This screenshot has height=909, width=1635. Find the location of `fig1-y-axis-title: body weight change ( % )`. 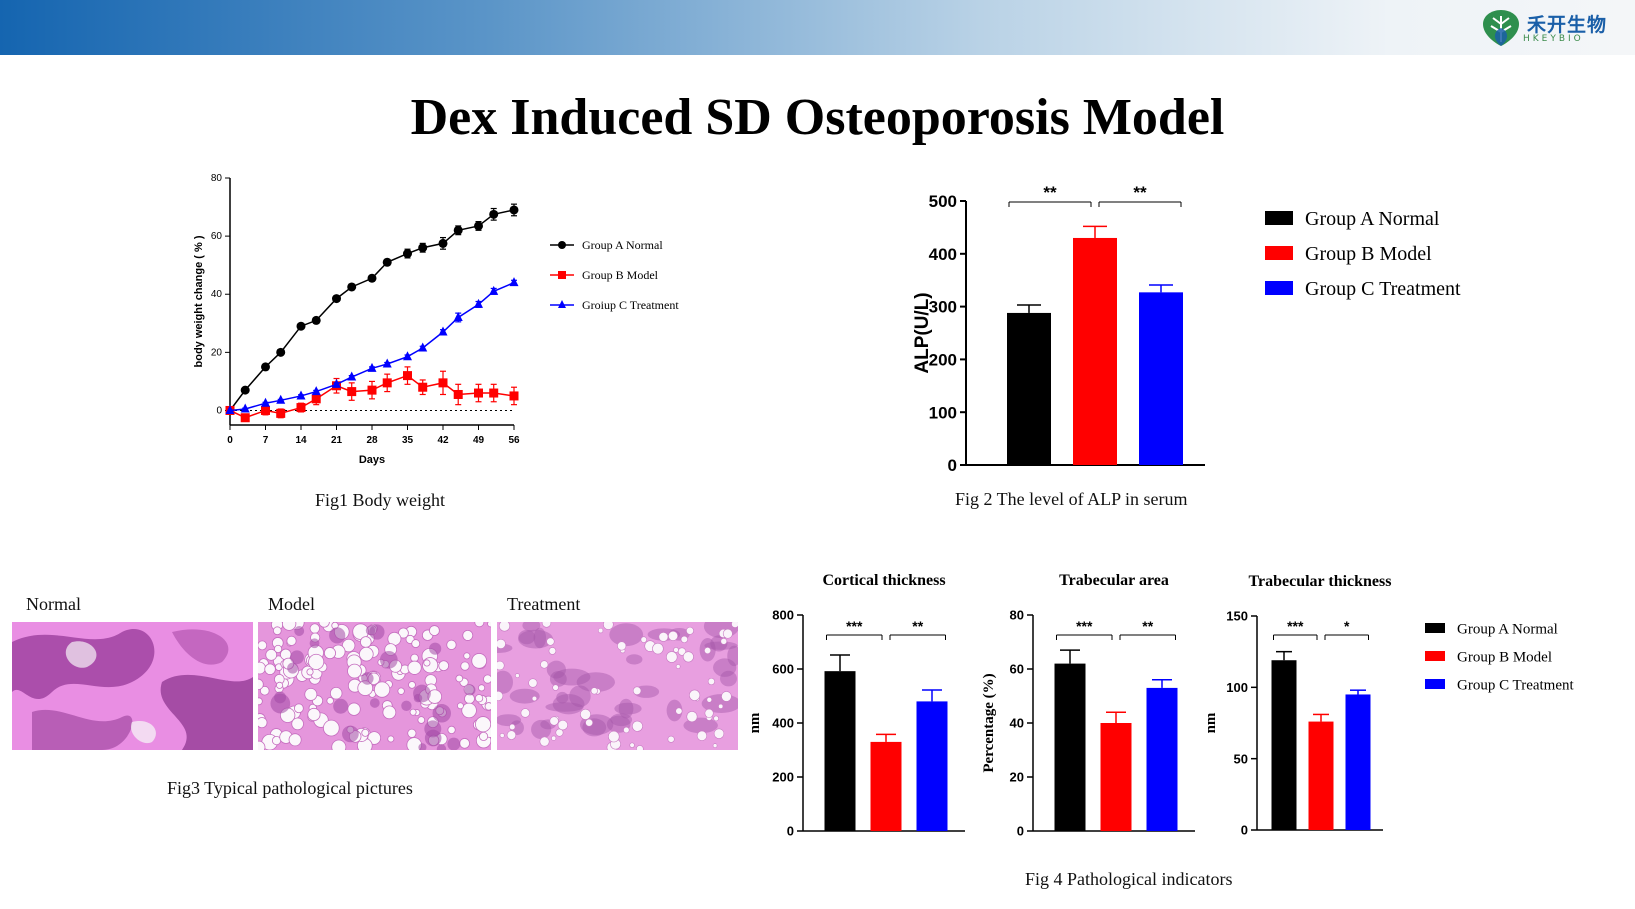

fig1-y-axis-title: body weight change ( % ) is located at coordinates (199, 301).